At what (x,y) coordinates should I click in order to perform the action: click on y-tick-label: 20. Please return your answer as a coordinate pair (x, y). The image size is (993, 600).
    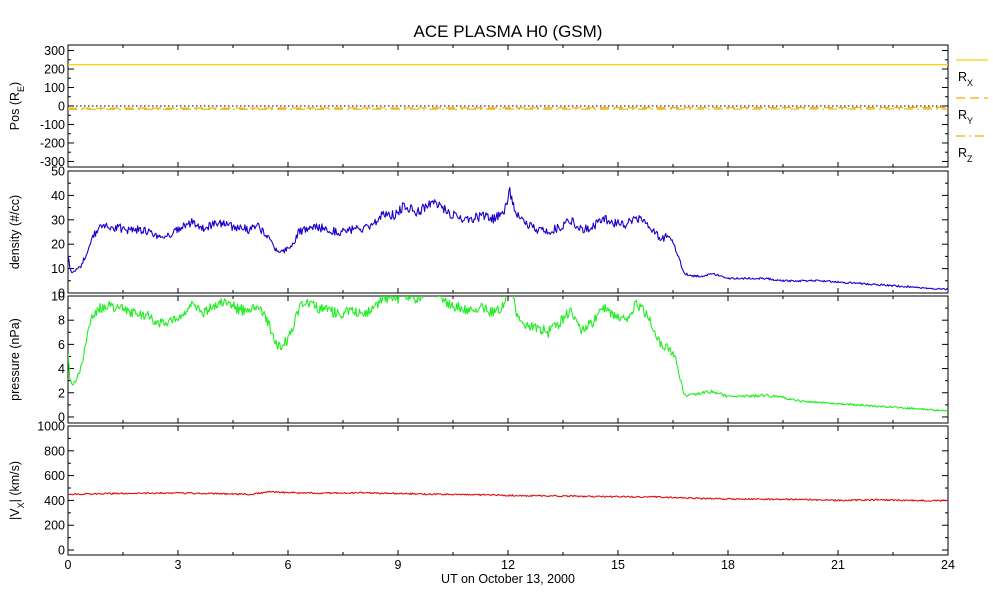
    Looking at the image, I should click on (58, 245).